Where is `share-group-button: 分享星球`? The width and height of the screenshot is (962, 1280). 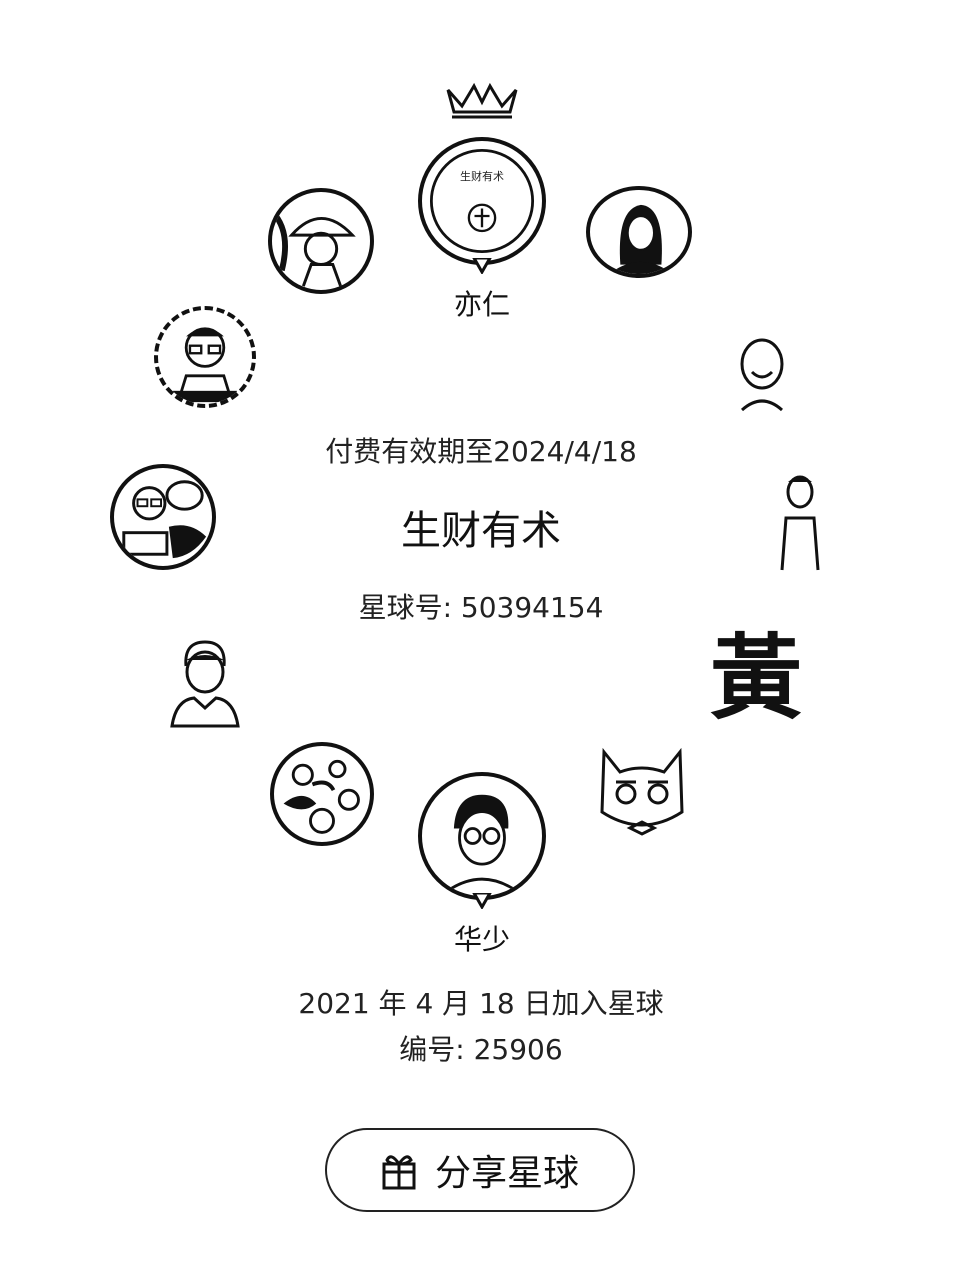
share-group-button: 分享星球 is located at coordinates (480, 1170).